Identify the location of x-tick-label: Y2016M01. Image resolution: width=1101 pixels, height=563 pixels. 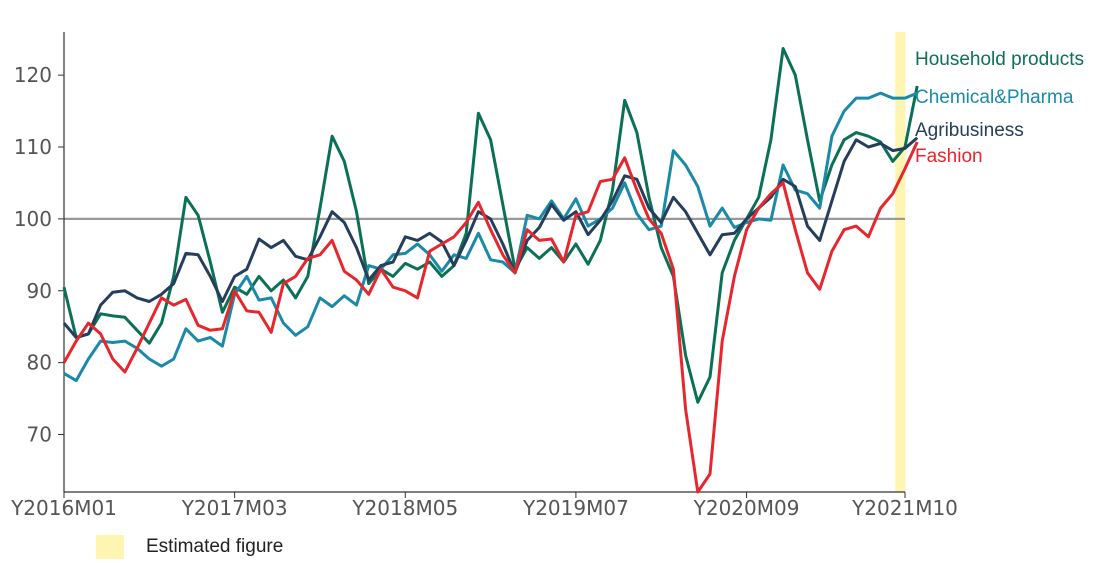
(63, 508).